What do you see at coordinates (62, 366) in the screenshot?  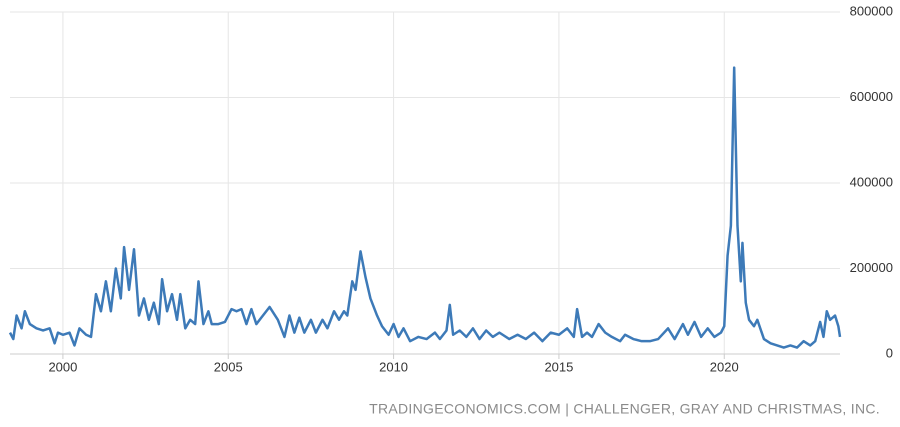 I see `x-tick-label: 2000` at bounding box center [62, 366].